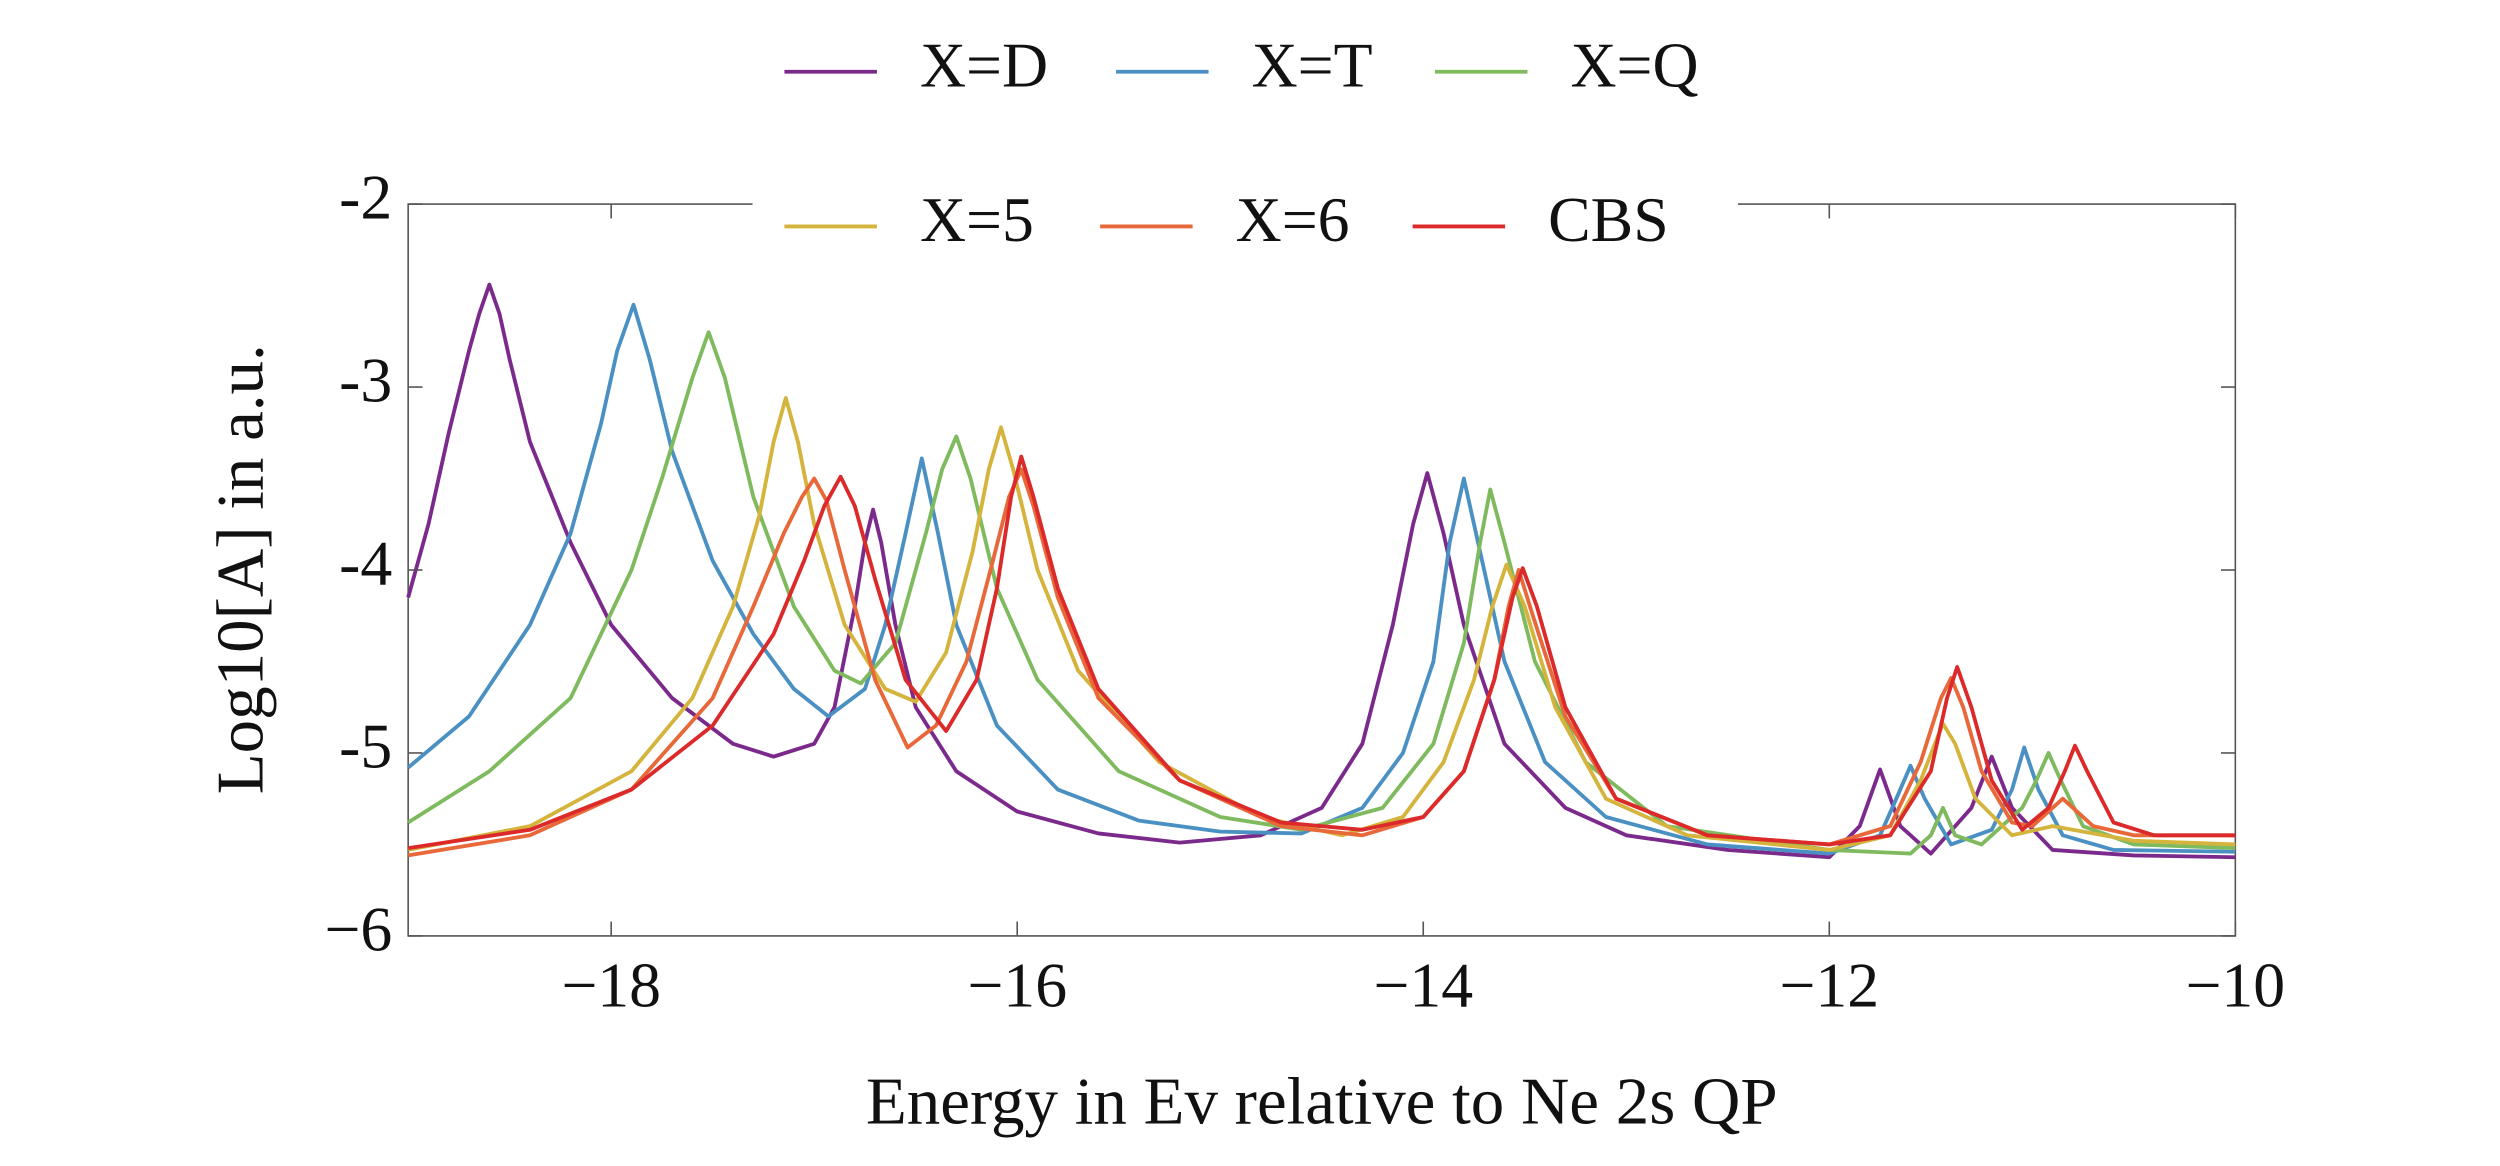 This screenshot has height=1166, width=2500. Describe the element at coordinates (240, 569) in the screenshot. I see `y-axis-title: Log10[A] in a.u.` at that location.